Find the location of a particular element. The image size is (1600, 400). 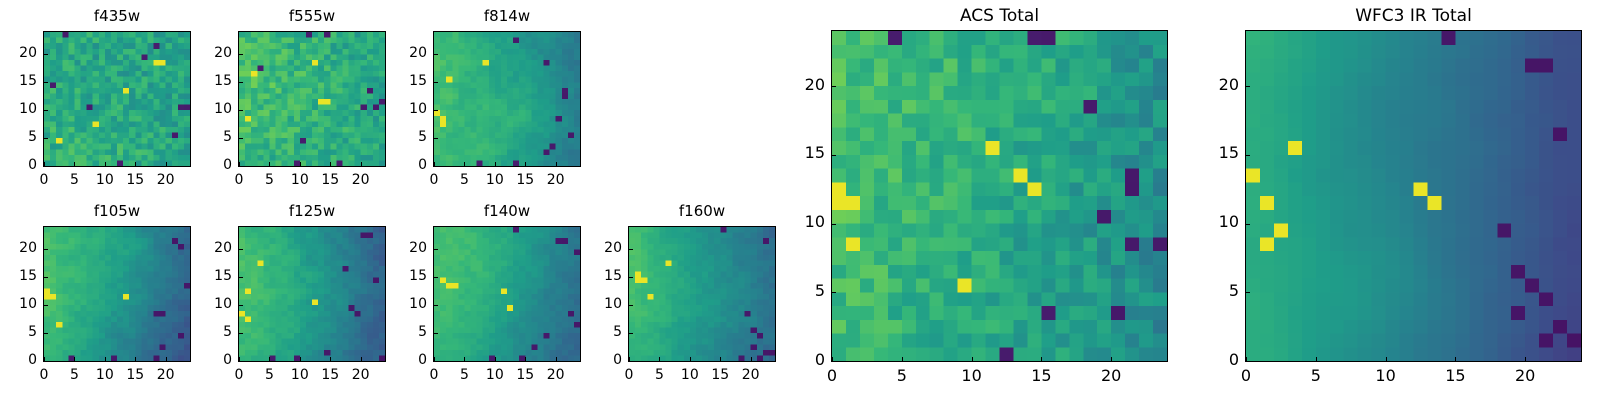

panel-title-acs-total: ACS Total is located at coordinates (999, 16).